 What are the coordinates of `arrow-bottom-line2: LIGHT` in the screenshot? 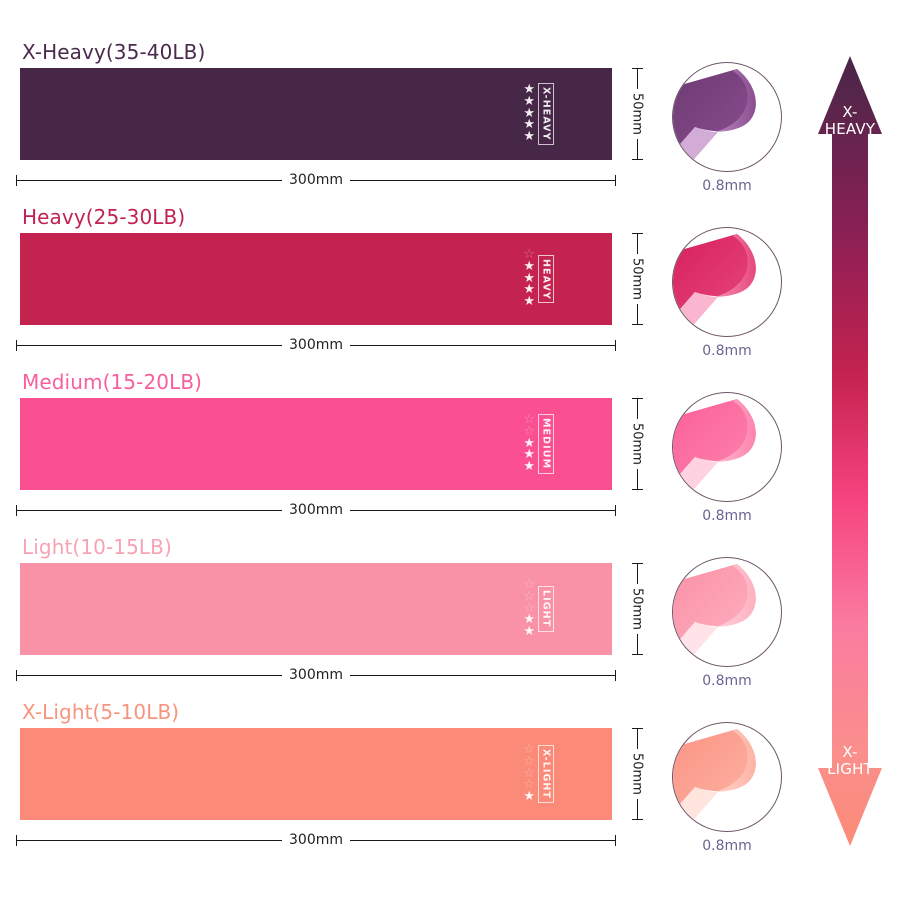 It's located at (850, 768).